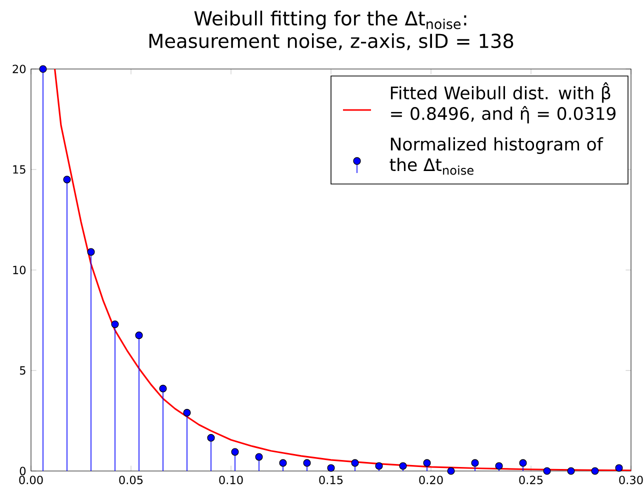  What do you see at coordinates (19, 270) in the screenshot?
I see `y-tick-label: 10` at bounding box center [19, 270].